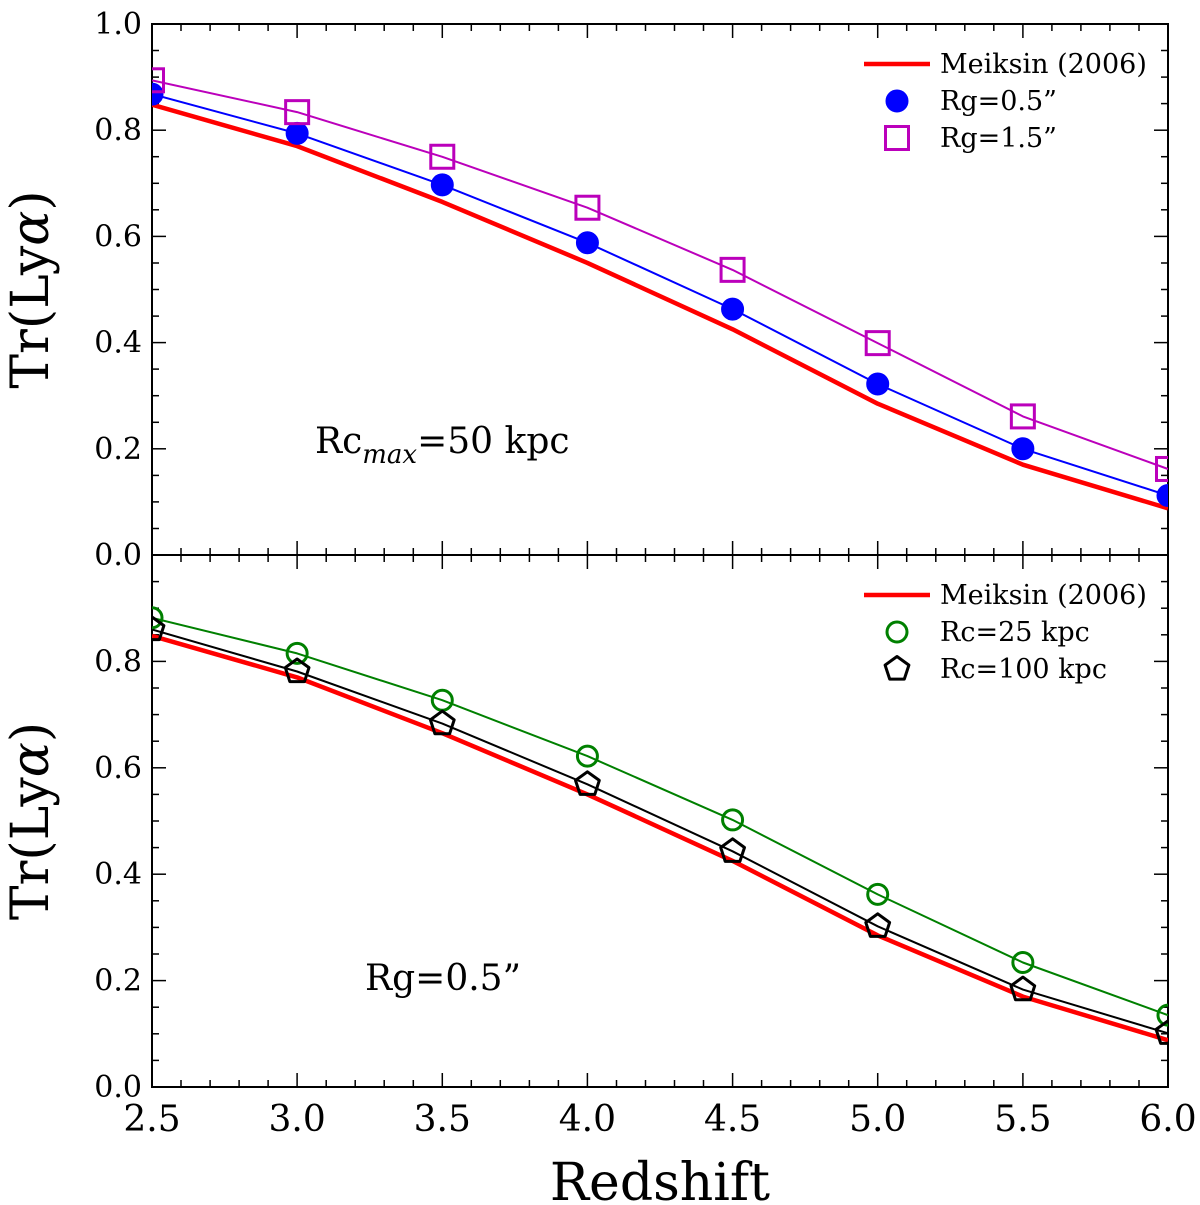  I want to click on annotation-main: Rg=0.5”, so click(443, 978).